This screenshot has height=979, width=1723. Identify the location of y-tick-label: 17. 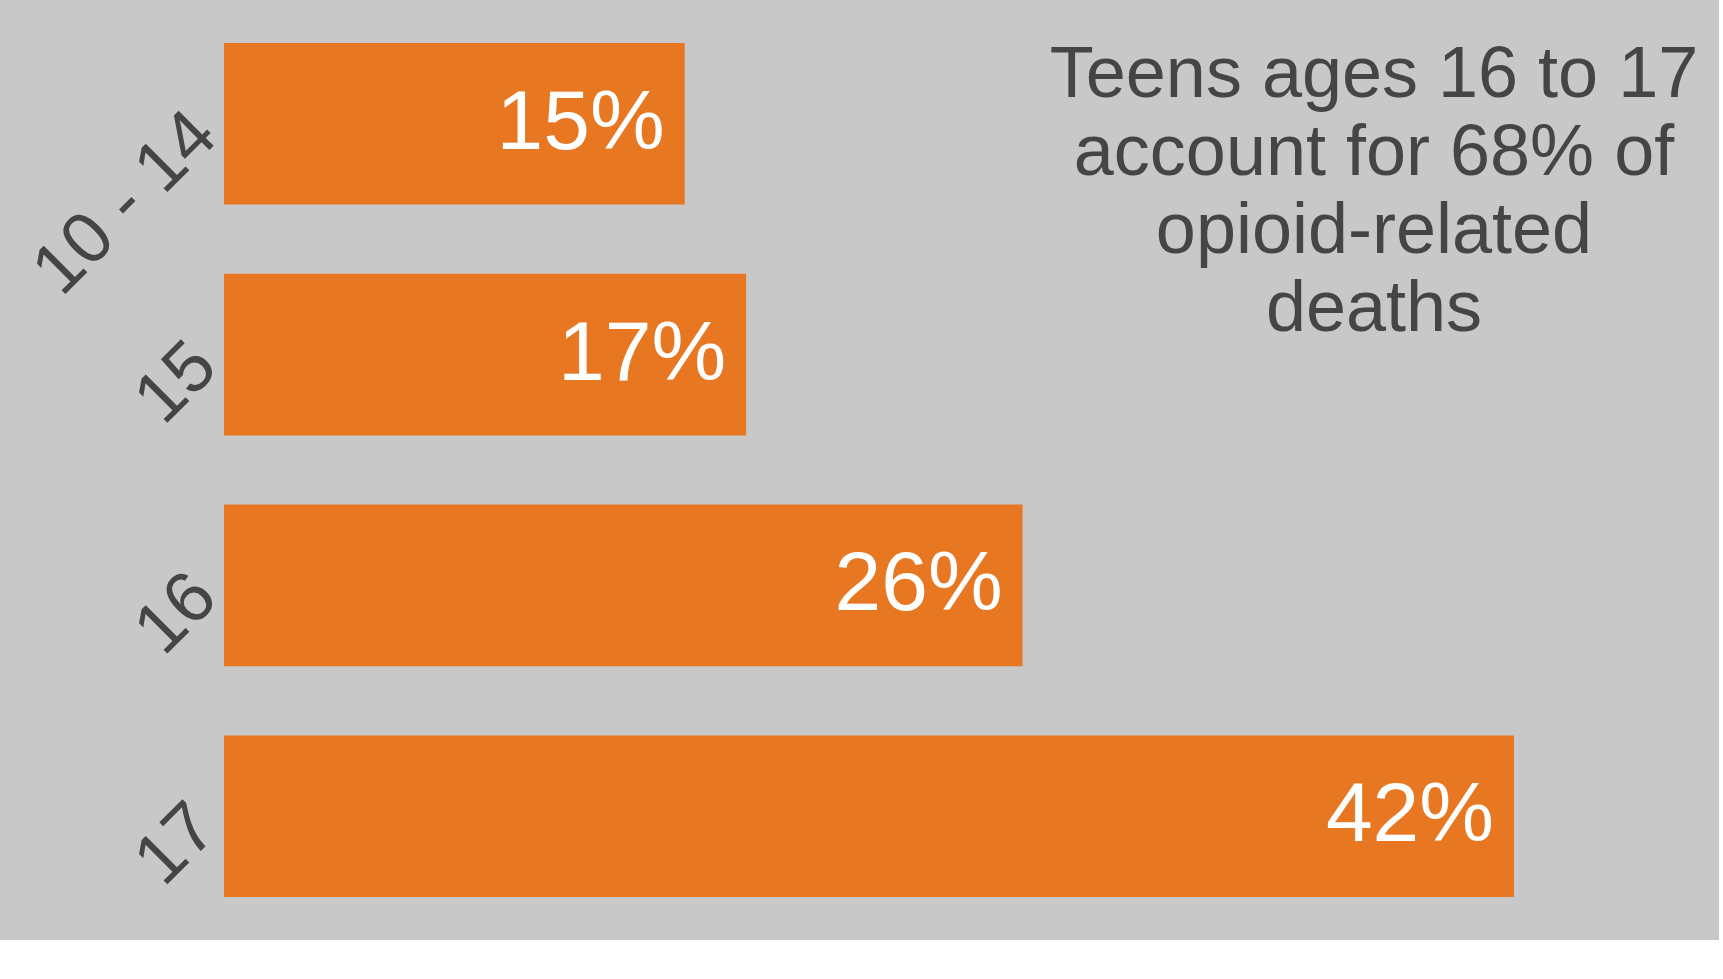
(174, 842).